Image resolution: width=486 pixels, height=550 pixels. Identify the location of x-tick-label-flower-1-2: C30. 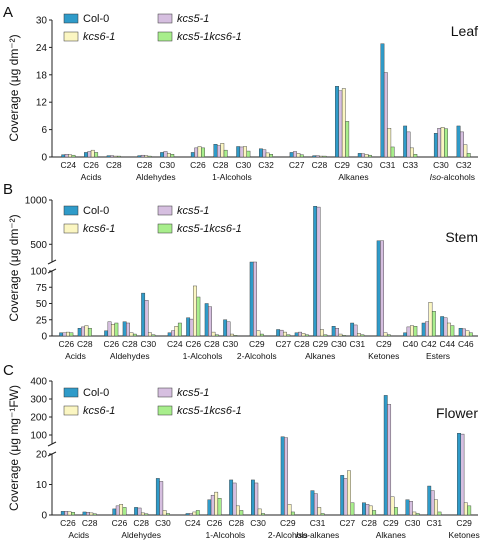
(163, 523).